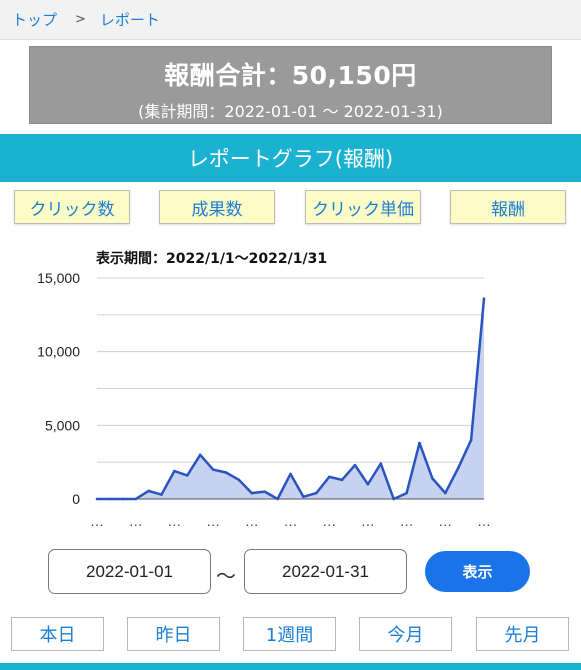 The height and width of the screenshot is (670, 581). I want to click on show-button: 表示, so click(477, 571).